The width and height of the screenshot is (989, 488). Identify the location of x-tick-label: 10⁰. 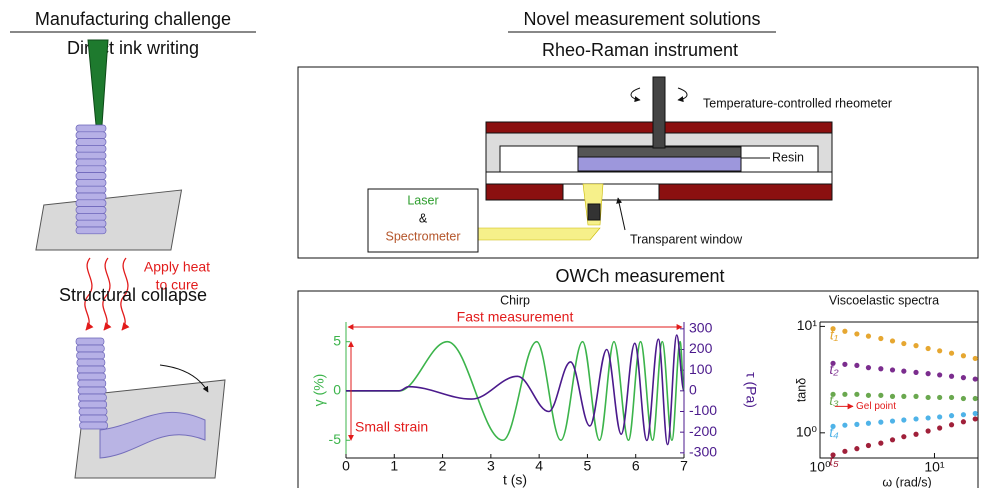
(820, 467).